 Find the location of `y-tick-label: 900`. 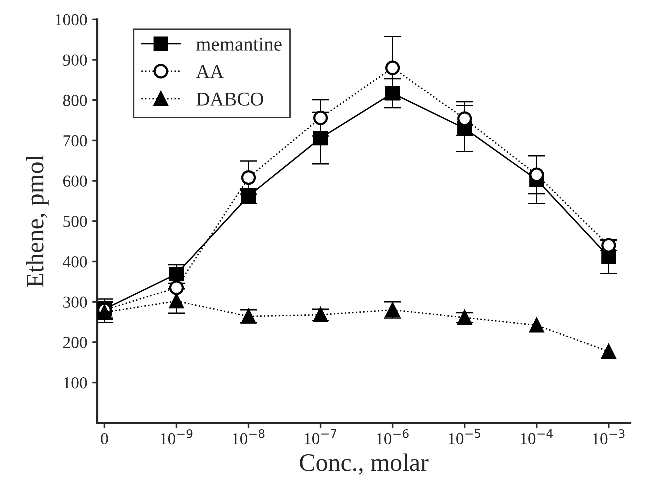

y-tick-label: 900 is located at coordinates (75, 60).